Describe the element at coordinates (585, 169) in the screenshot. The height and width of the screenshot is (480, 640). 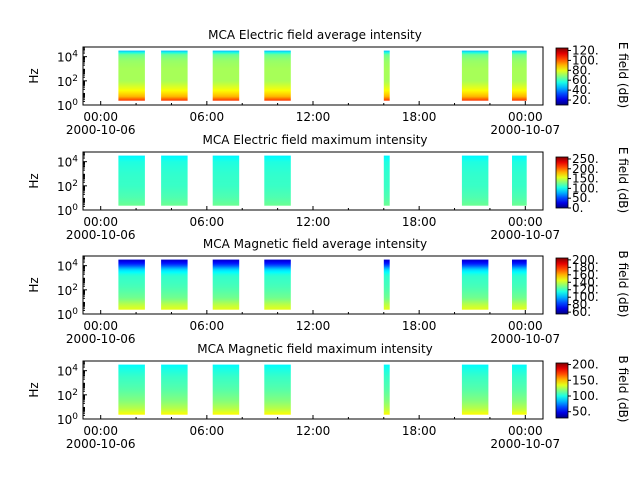
I see `colorbar-tick-label: 200.` at that location.